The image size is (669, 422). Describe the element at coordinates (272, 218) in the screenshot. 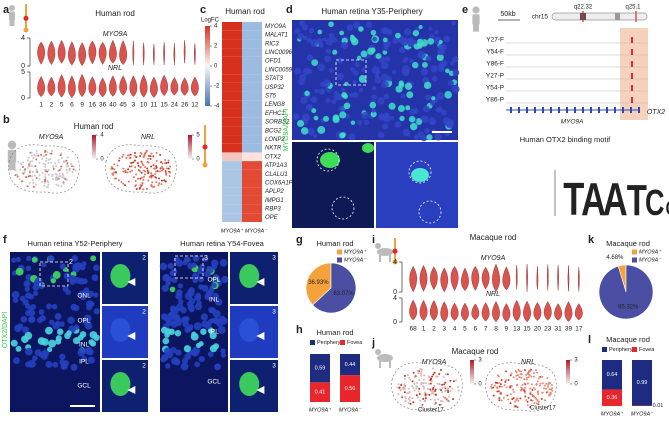

I see `gene-label: OPE` at that location.